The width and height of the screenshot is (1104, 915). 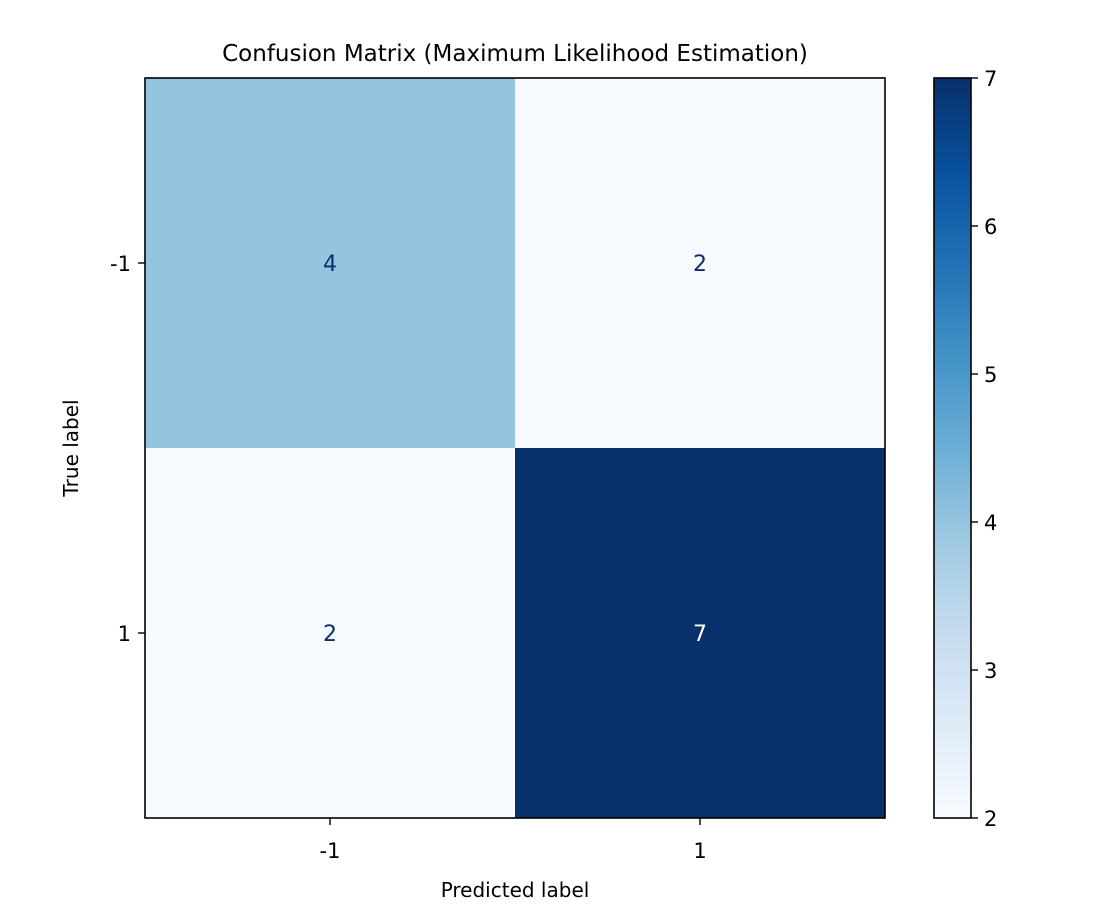 I want to click on colorbar-tick-label: 6, so click(x=990, y=227).